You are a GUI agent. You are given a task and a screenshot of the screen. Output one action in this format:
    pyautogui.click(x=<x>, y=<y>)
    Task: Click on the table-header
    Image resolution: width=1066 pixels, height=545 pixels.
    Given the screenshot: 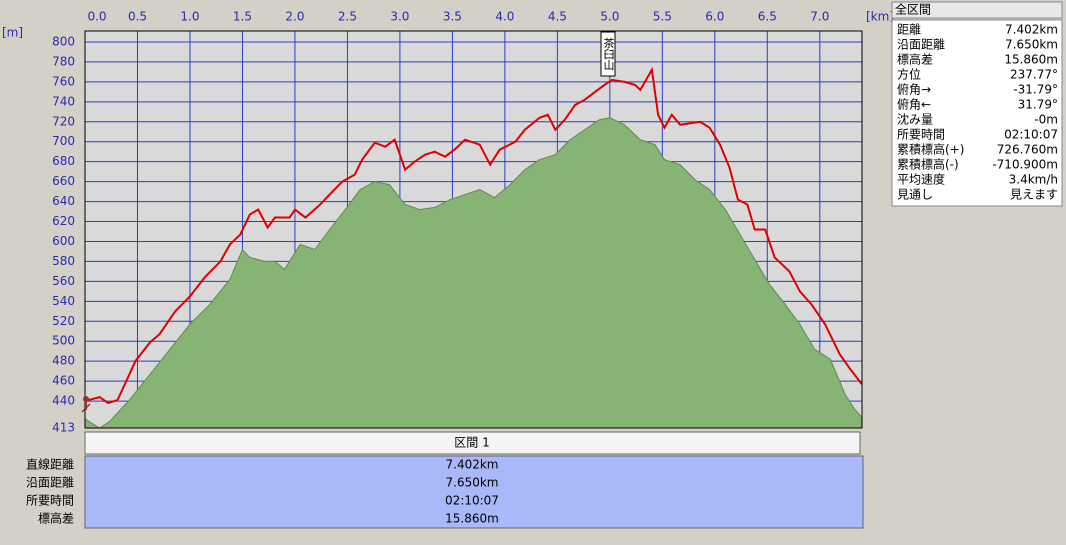 What is the action you would take?
    pyautogui.click(x=472, y=443)
    